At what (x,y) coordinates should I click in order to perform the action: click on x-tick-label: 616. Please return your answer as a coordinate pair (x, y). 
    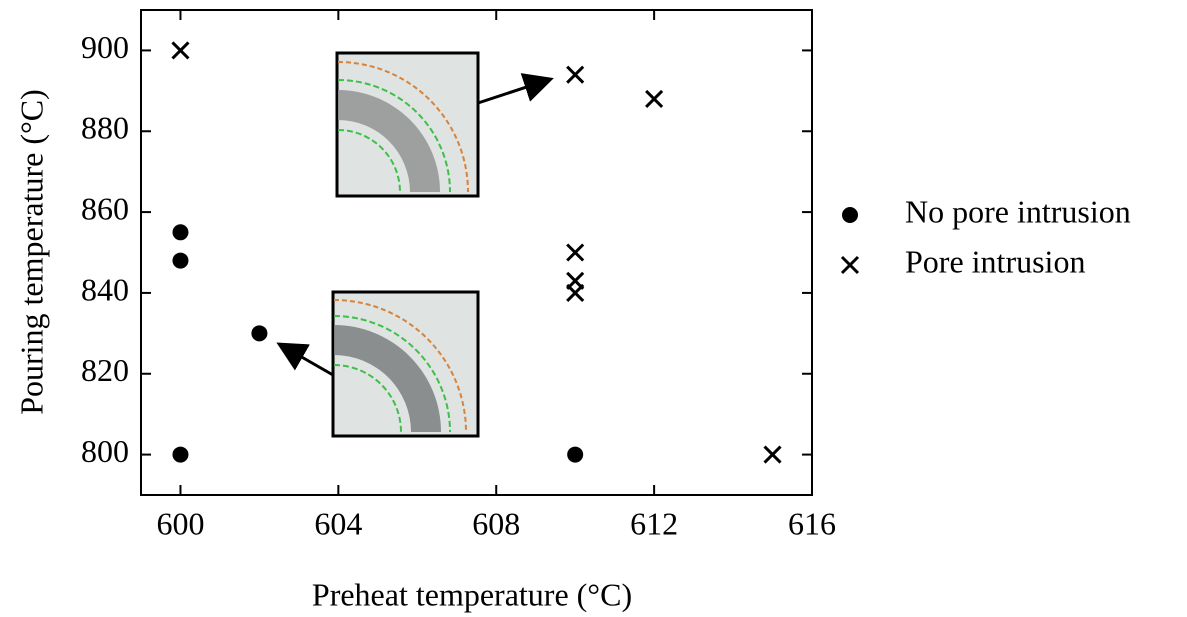
    Looking at the image, I should click on (812, 523).